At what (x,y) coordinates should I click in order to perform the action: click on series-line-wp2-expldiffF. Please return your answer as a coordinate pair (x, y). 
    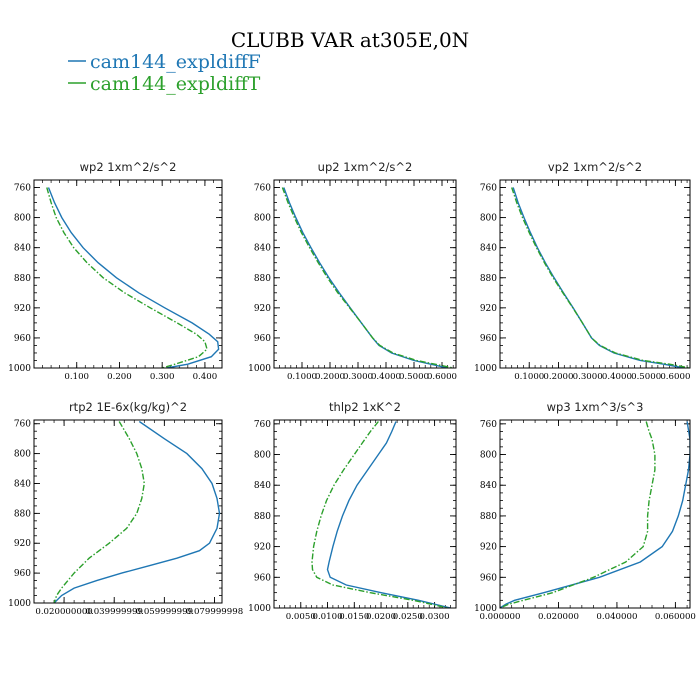
    Looking at the image, I should click on (133, 277).